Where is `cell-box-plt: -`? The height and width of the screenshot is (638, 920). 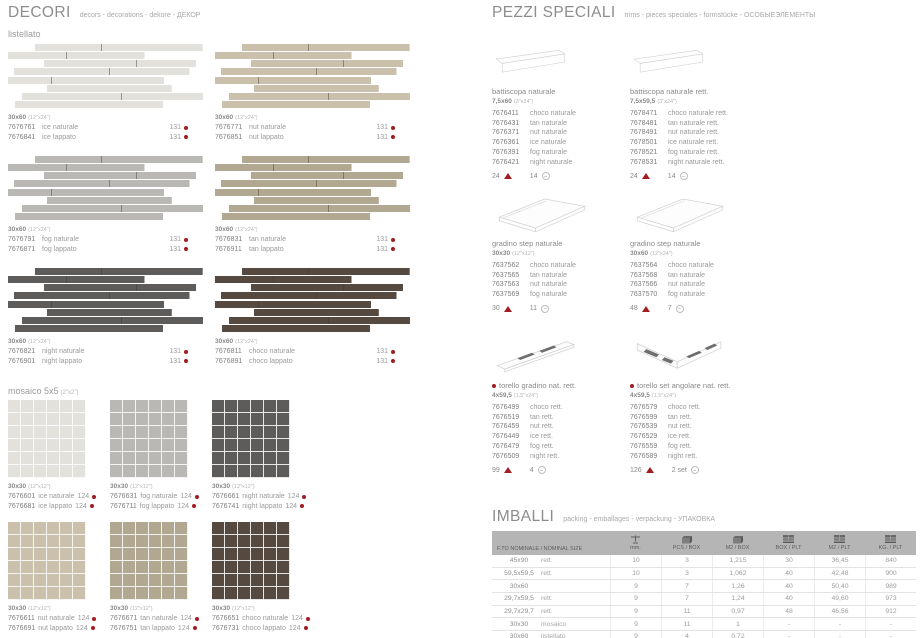
cell-box-plt: - is located at coordinates (788, 634).